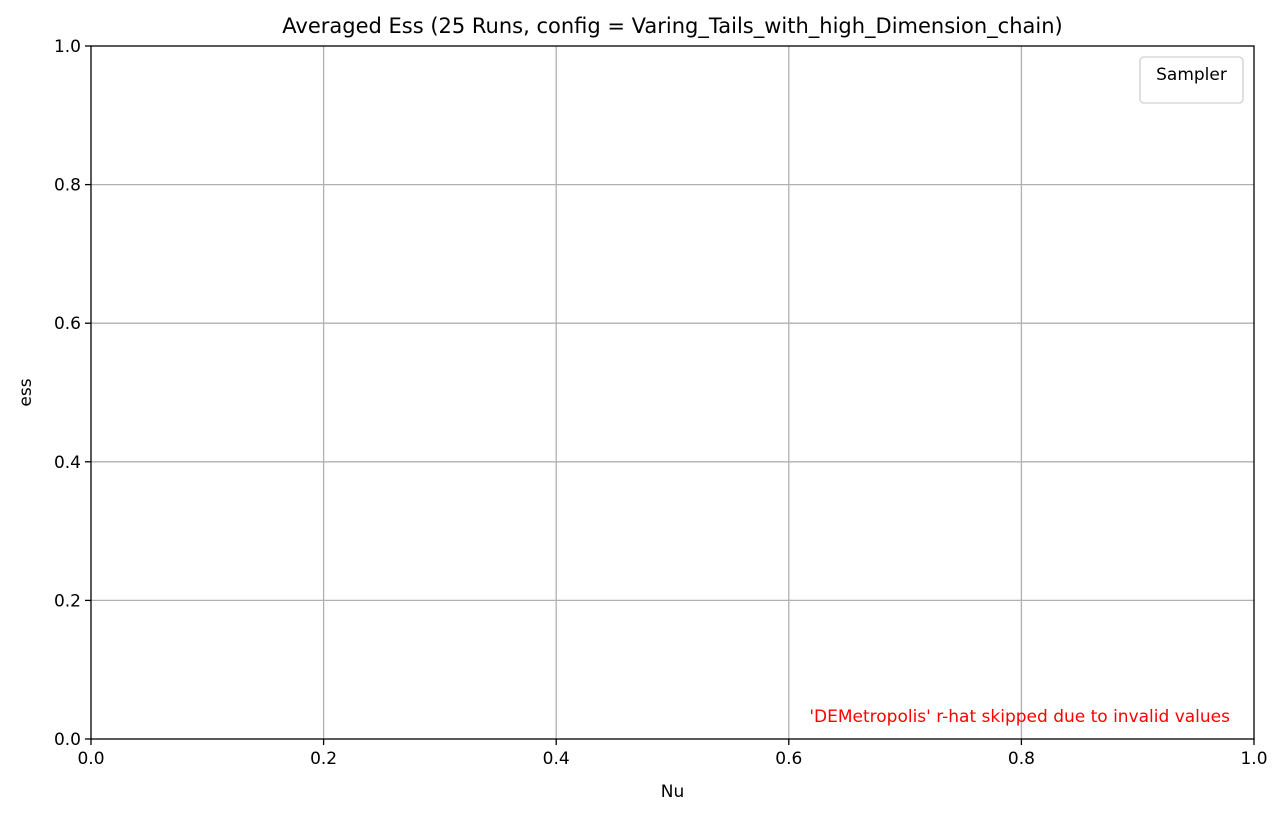 The height and width of the screenshot is (821, 1285). What do you see at coordinates (1191, 75) in the screenshot?
I see `legend-title: Sampler` at bounding box center [1191, 75].